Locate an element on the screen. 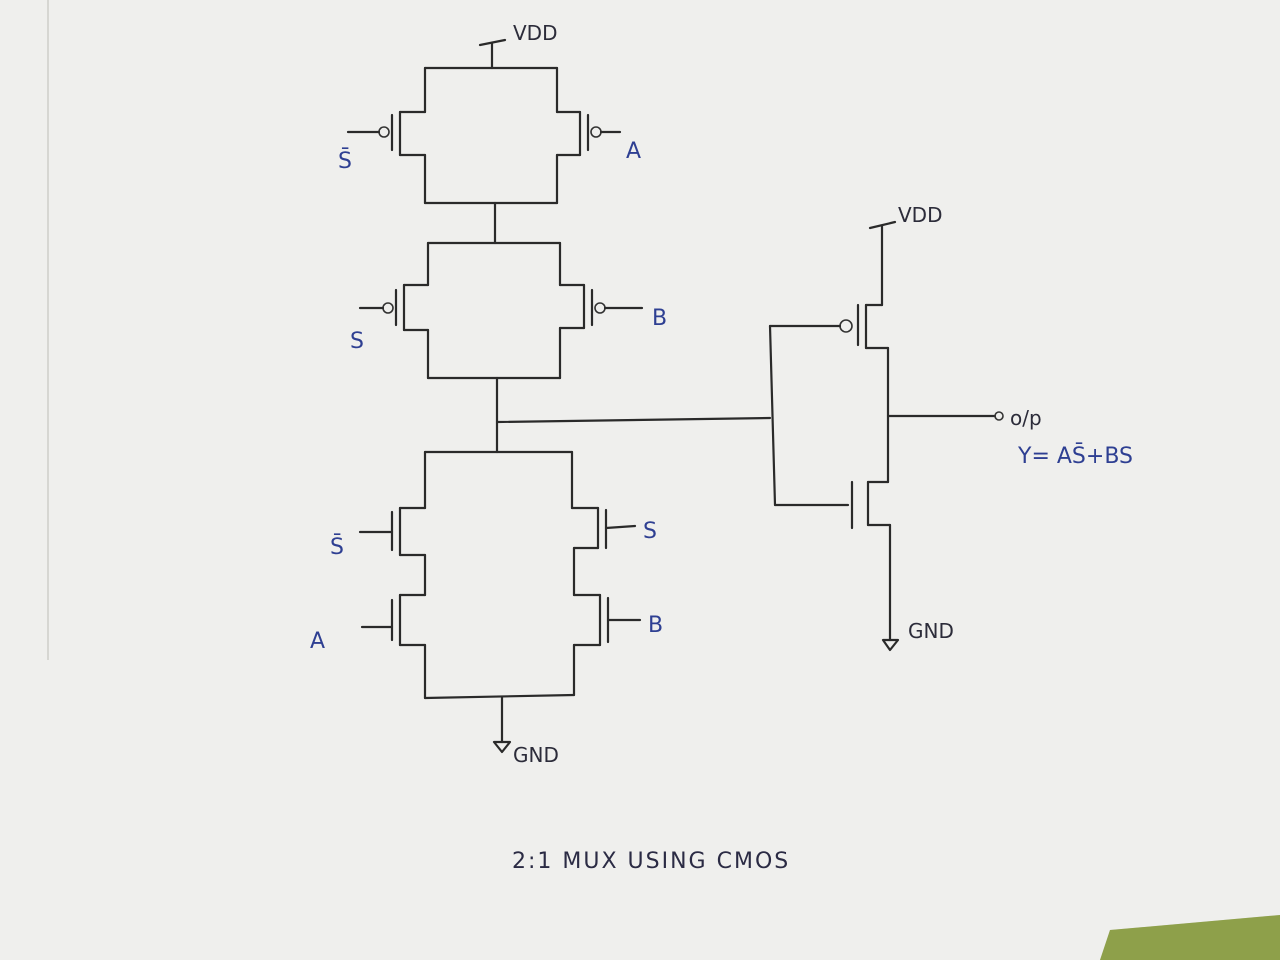  nmos-network is located at coordinates (500, 602).